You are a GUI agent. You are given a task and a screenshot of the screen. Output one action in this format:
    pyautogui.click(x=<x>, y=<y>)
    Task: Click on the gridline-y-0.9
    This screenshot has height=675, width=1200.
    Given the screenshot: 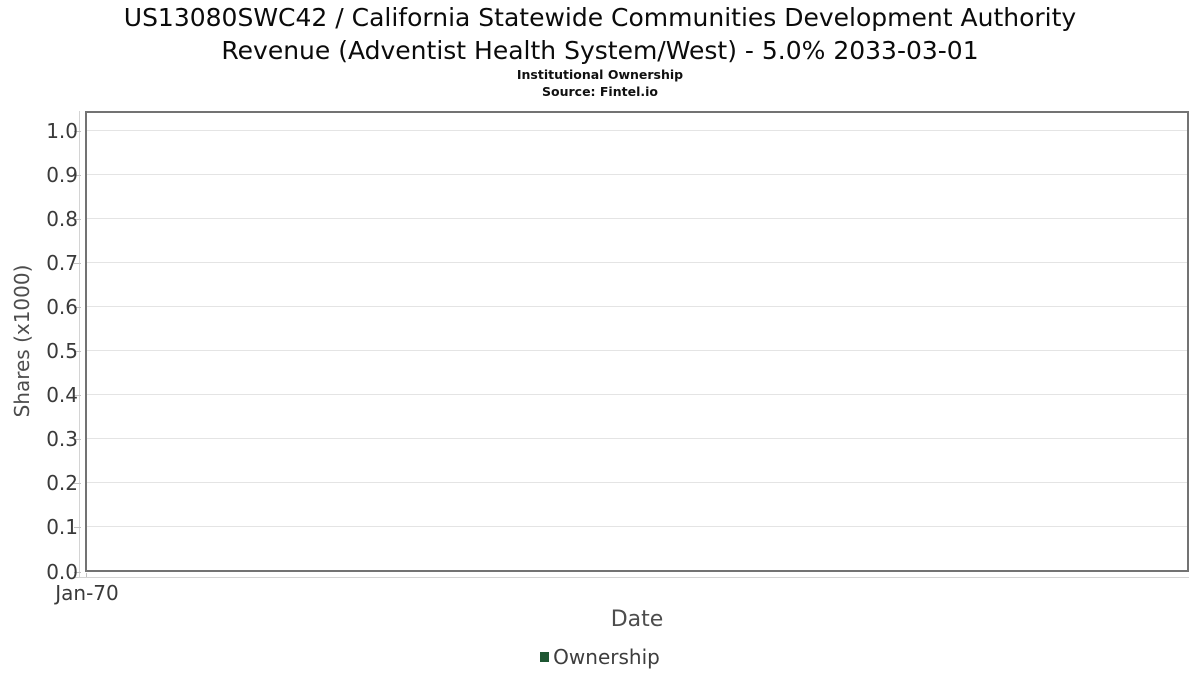 What is the action you would take?
    pyautogui.click(x=637, y=174)
    